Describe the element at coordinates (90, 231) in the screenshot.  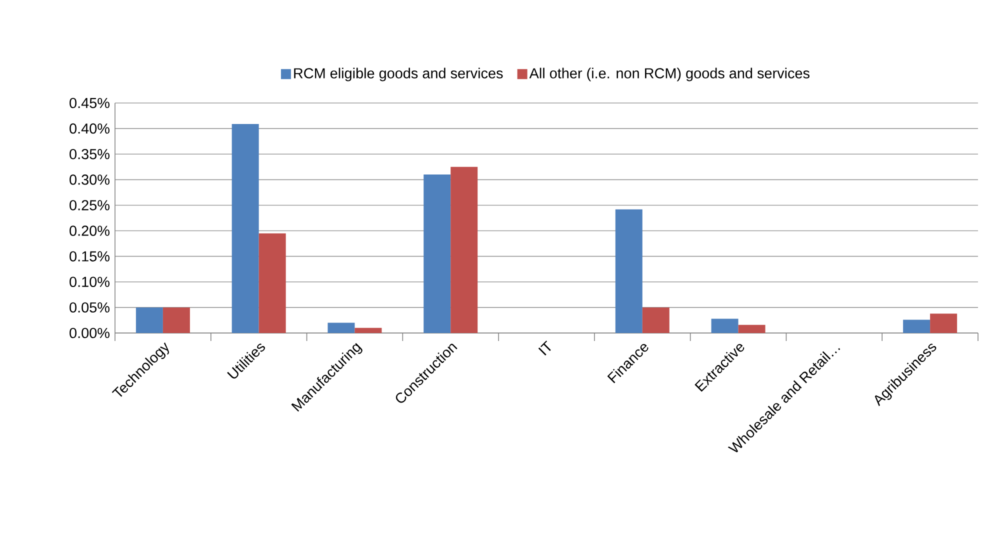
I see `y-tick-label: 0.20%` at that location.